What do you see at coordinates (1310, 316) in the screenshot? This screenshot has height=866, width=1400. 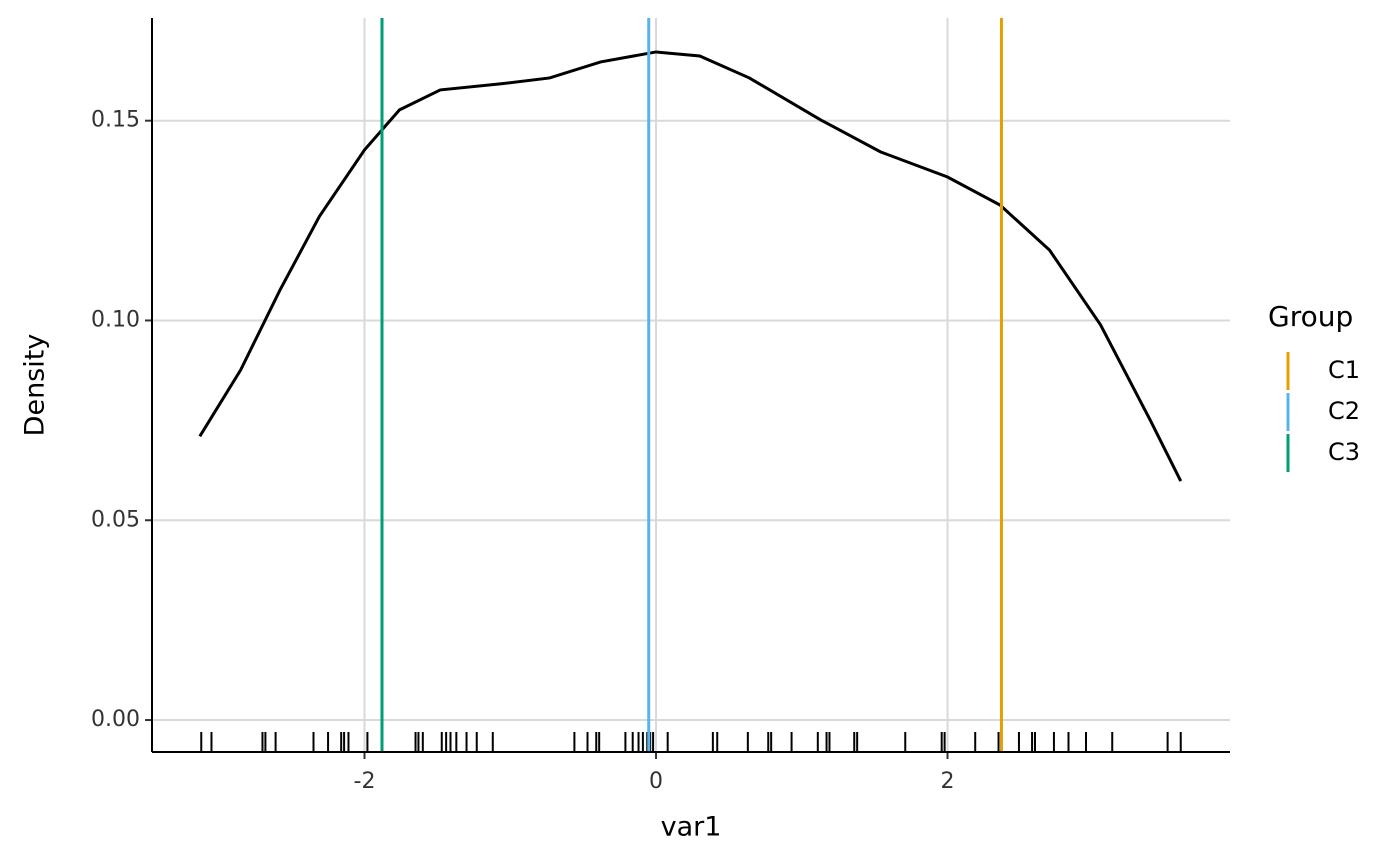 I see `legend-title: Group` at bounding box center [1310, 316].